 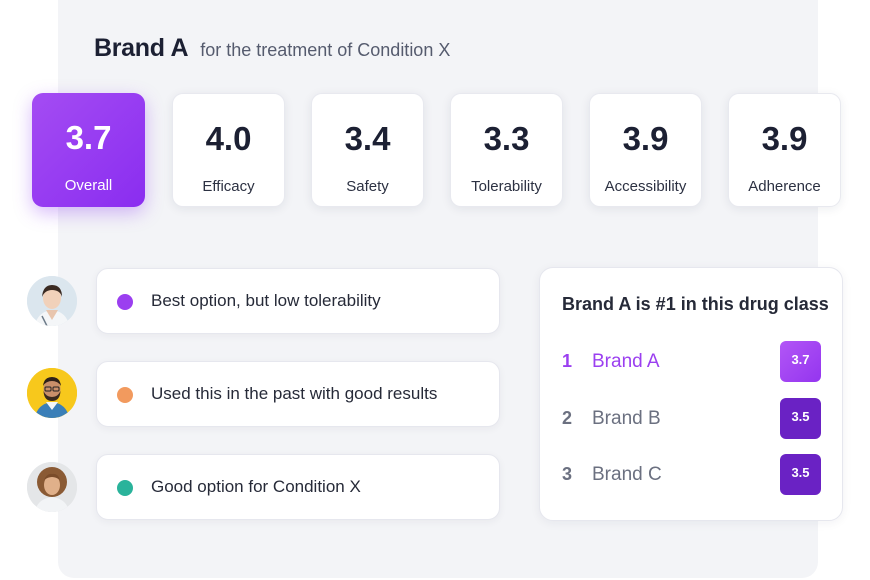 I want to click on score-card-efficacy: 4.0 Efficacy, so click(x=228, y=150).